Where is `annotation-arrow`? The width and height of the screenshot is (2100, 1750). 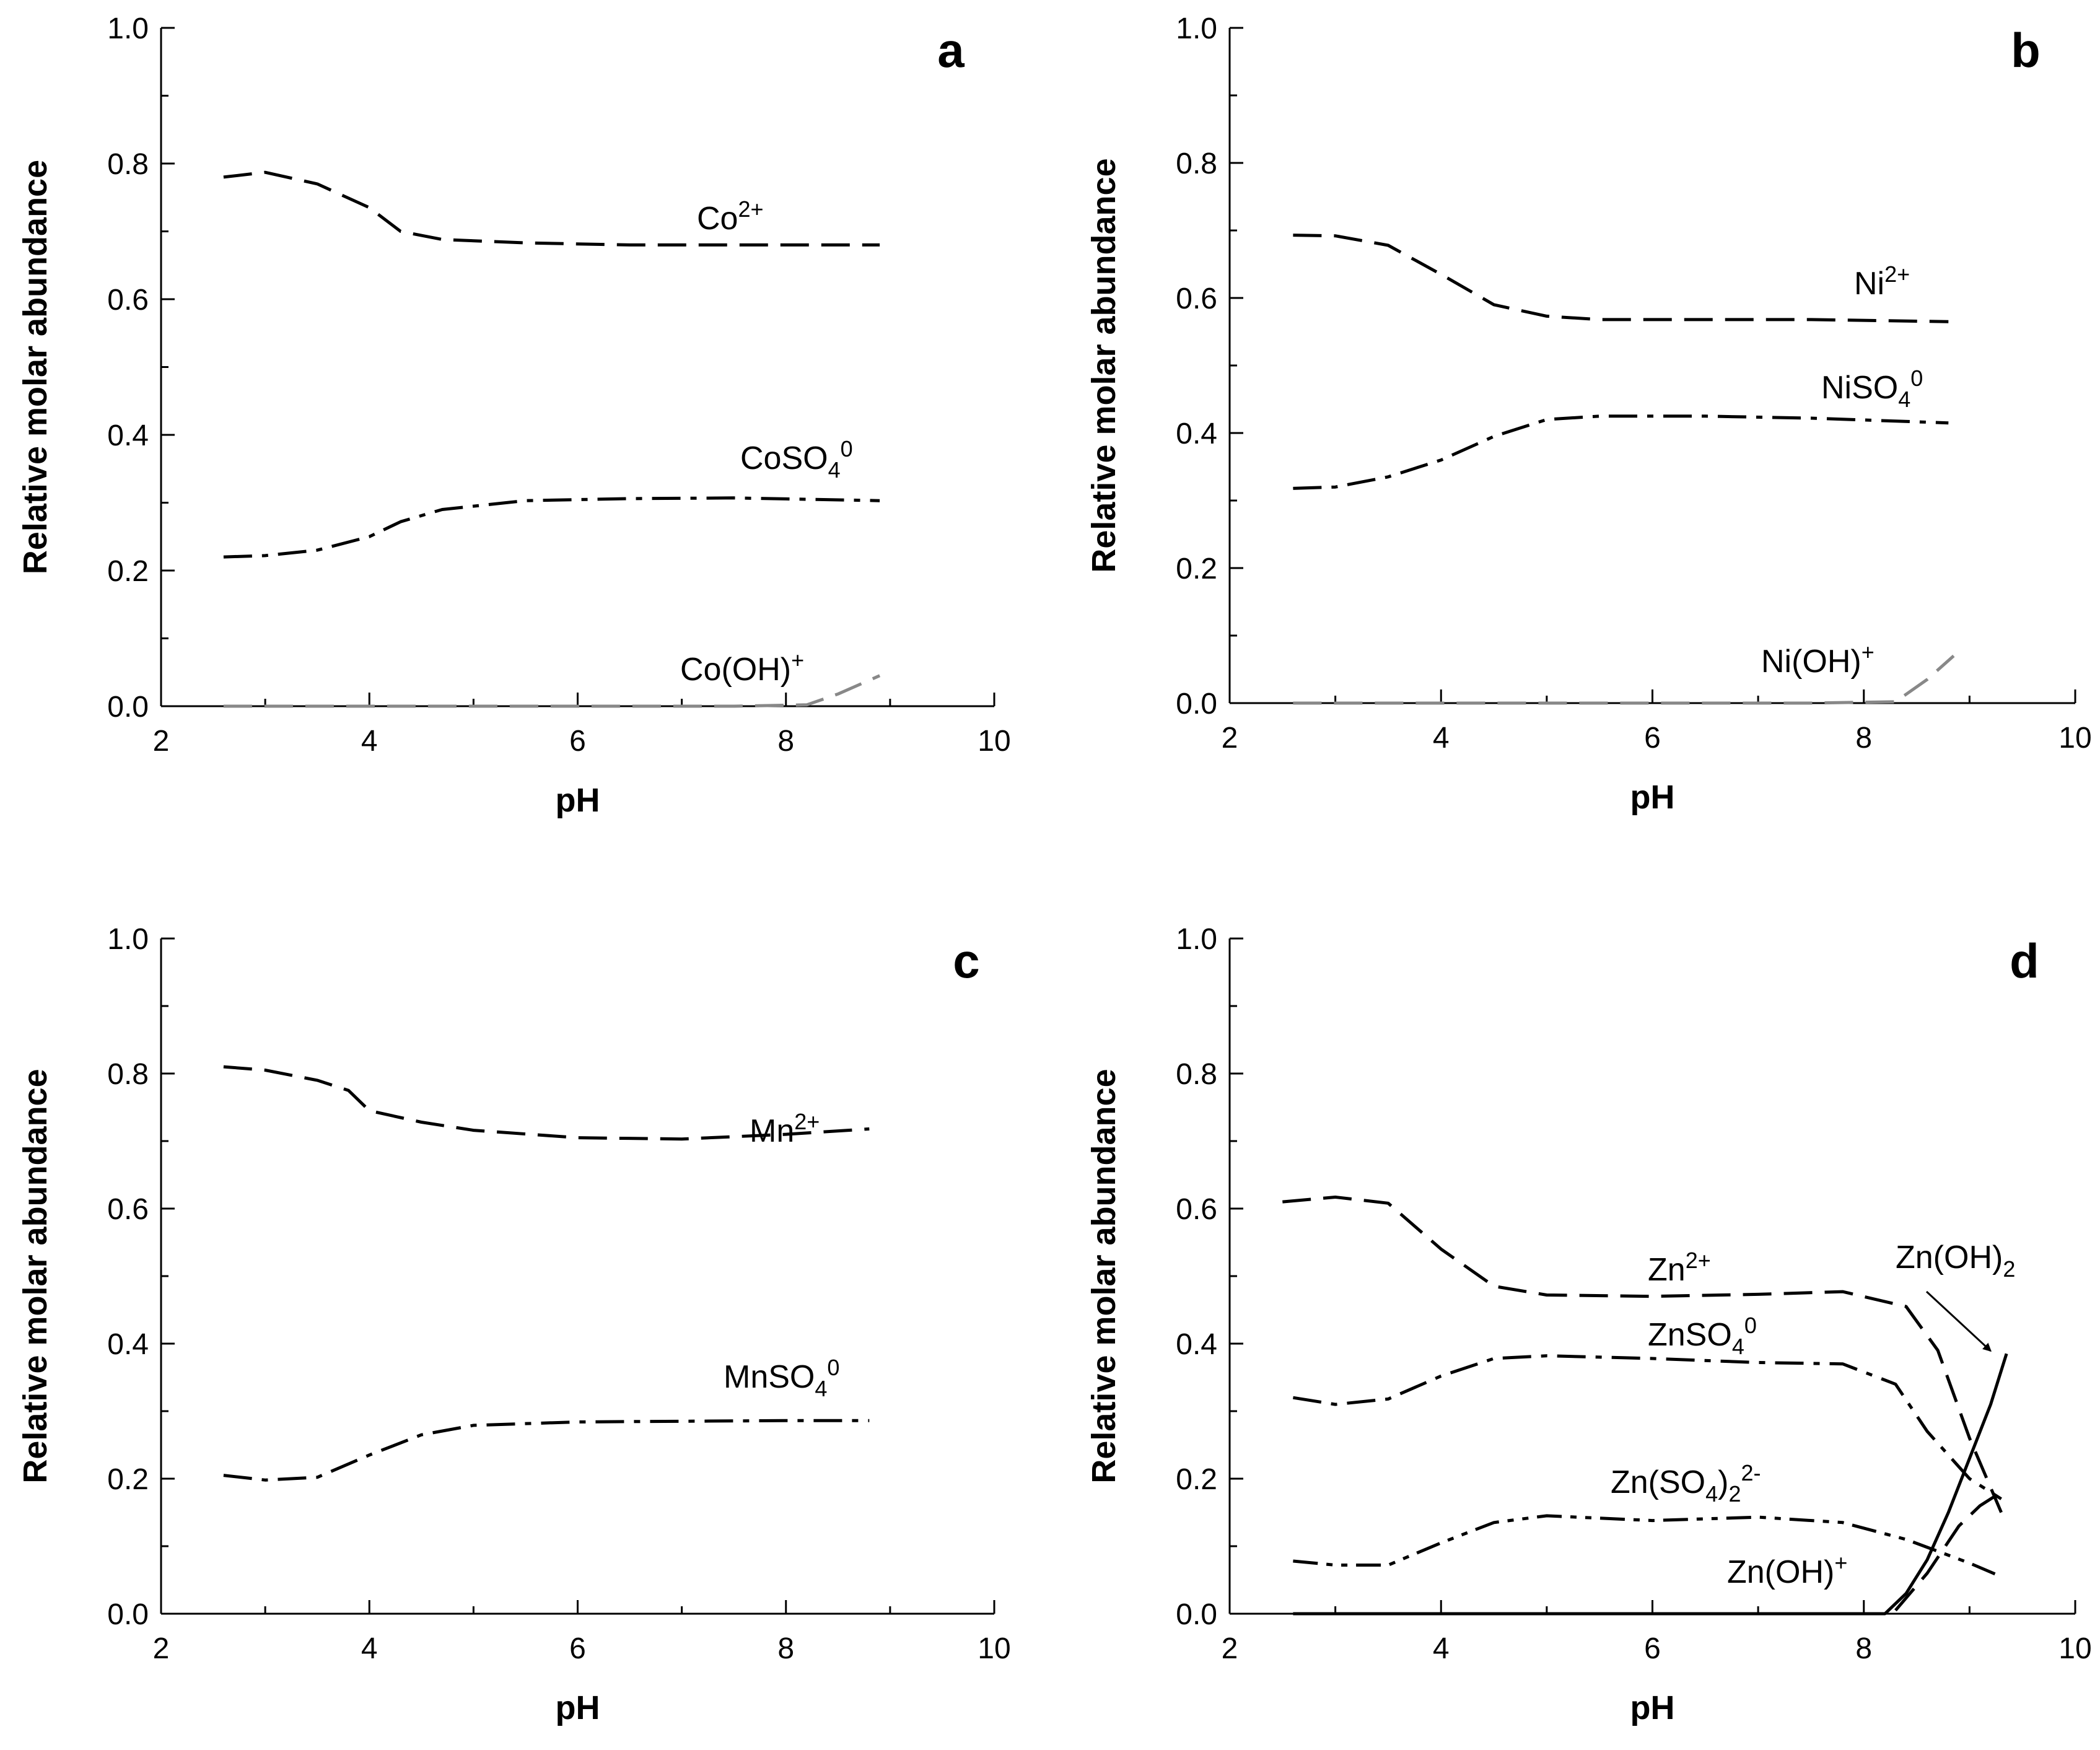 annotation-arrow is located at coordinates (1958, 1321).